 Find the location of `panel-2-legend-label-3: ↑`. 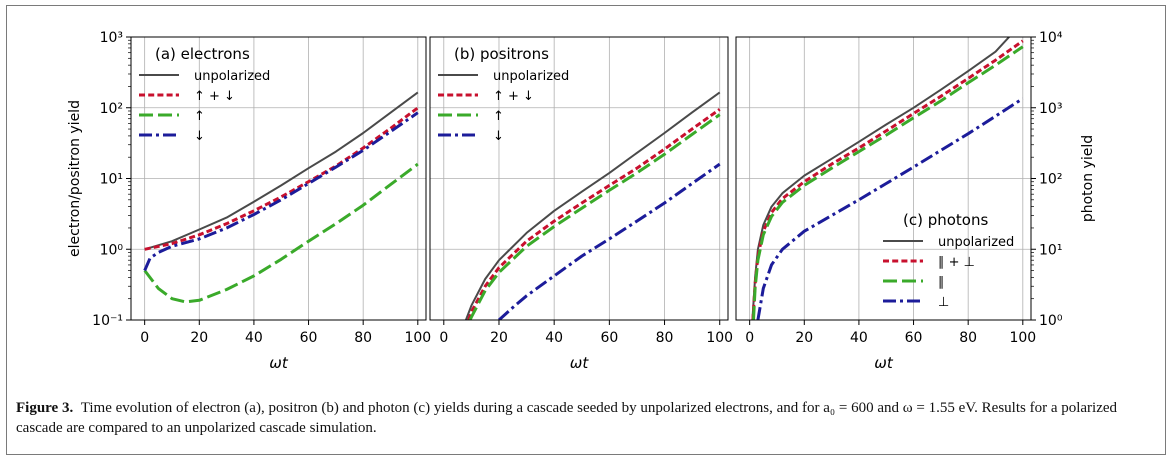

panel-2-legend-label-3: ↑ is located at coordinates (498, 116).